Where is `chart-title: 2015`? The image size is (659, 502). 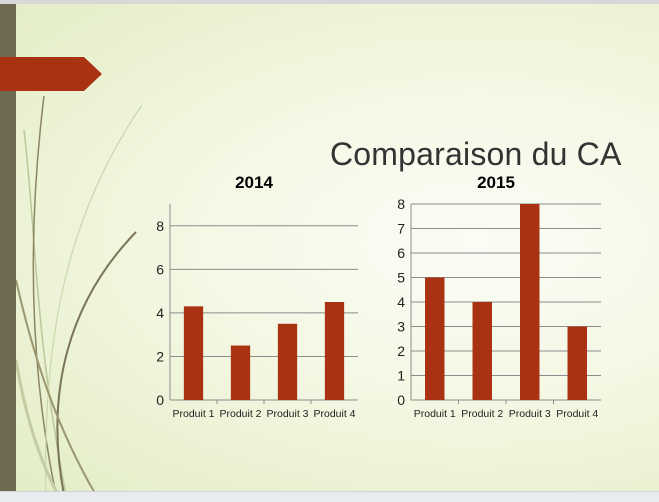 chart-title: 2015 is located at coordinates (496, 182).